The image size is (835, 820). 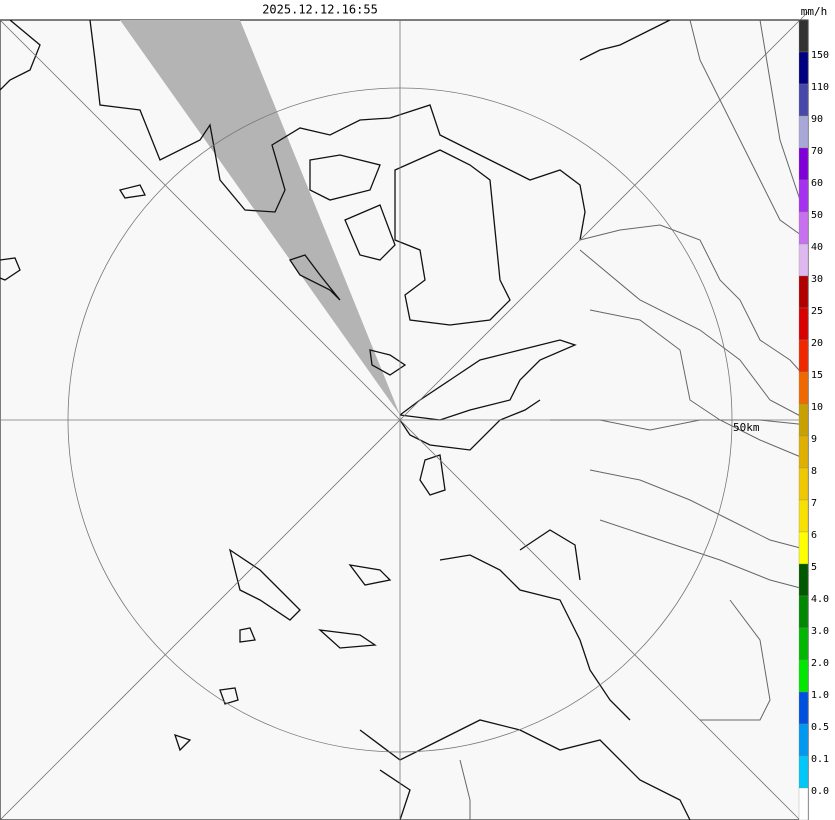 What do you see at coordinates (817, 247) in the screenshot?
I see `legend-label: 40` at bounding box center [817, 247].